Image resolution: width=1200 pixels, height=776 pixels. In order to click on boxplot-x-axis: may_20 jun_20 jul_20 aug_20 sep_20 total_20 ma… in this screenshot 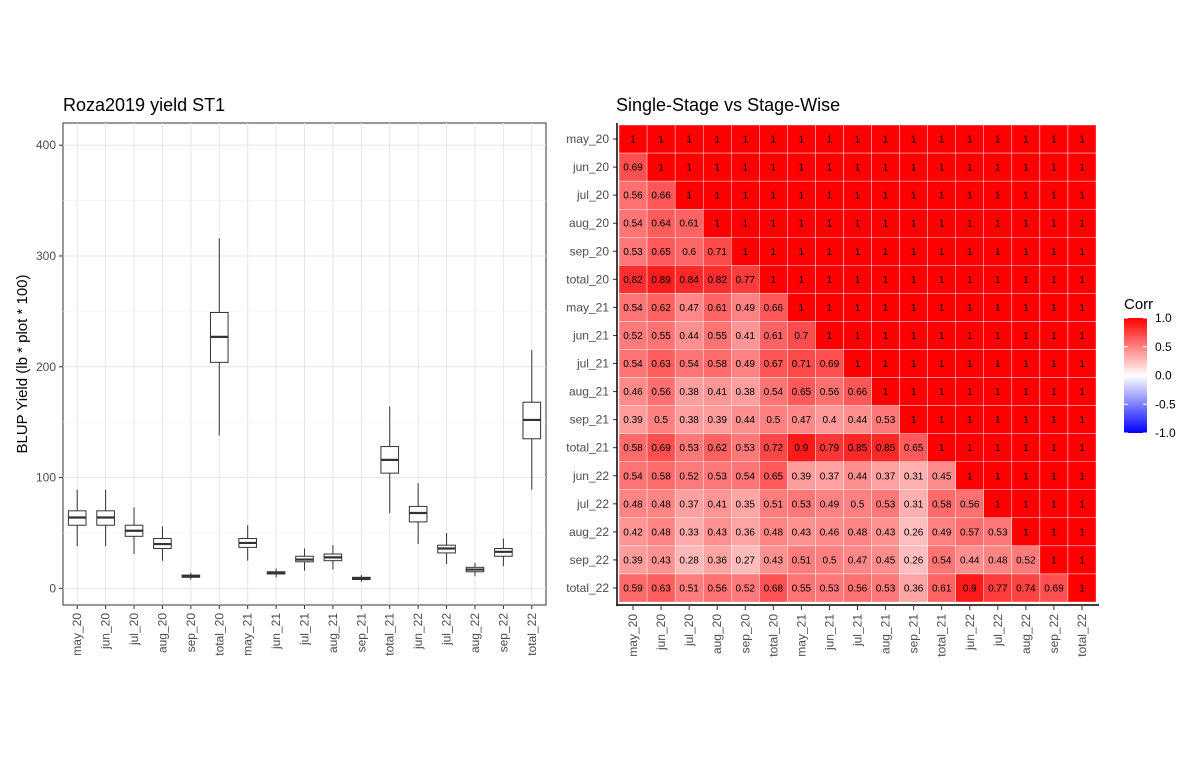, I will do `click(304, 630)`.